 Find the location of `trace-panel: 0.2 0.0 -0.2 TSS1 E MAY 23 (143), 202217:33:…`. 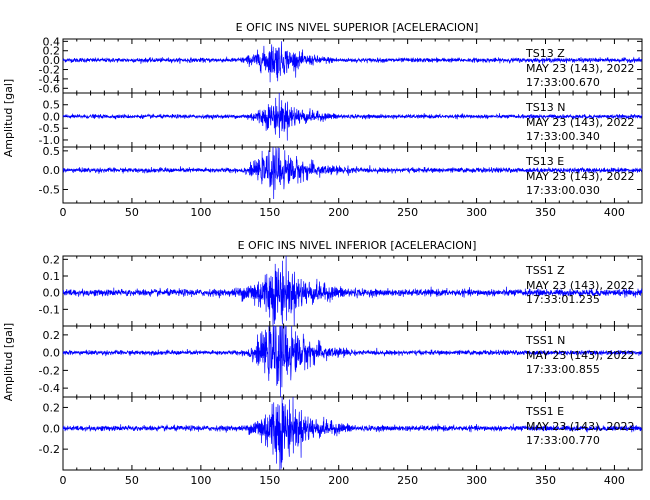

trace-panel: 0.2 0.0 -0.2 TSS1 E MAY 23 (143), 202217:33:… is located at coordinates (341, 433).